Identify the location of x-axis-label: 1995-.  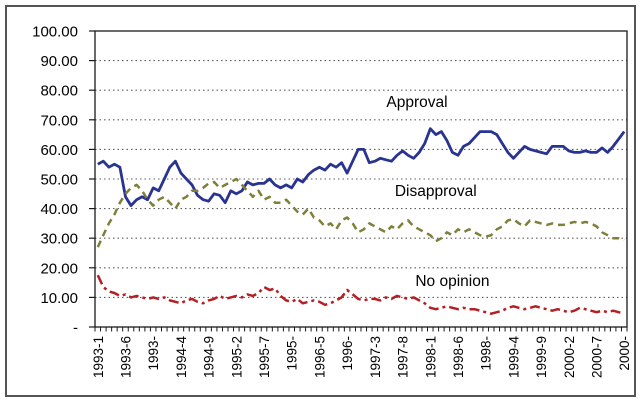
(292, 353).